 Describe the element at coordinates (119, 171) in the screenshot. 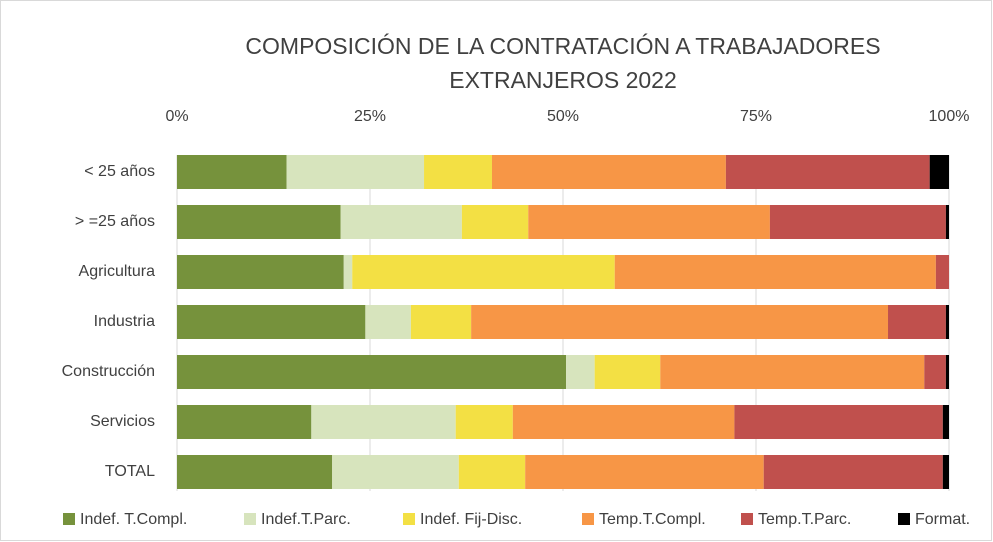

I see `y-tick-label: < 25 años` at that location.